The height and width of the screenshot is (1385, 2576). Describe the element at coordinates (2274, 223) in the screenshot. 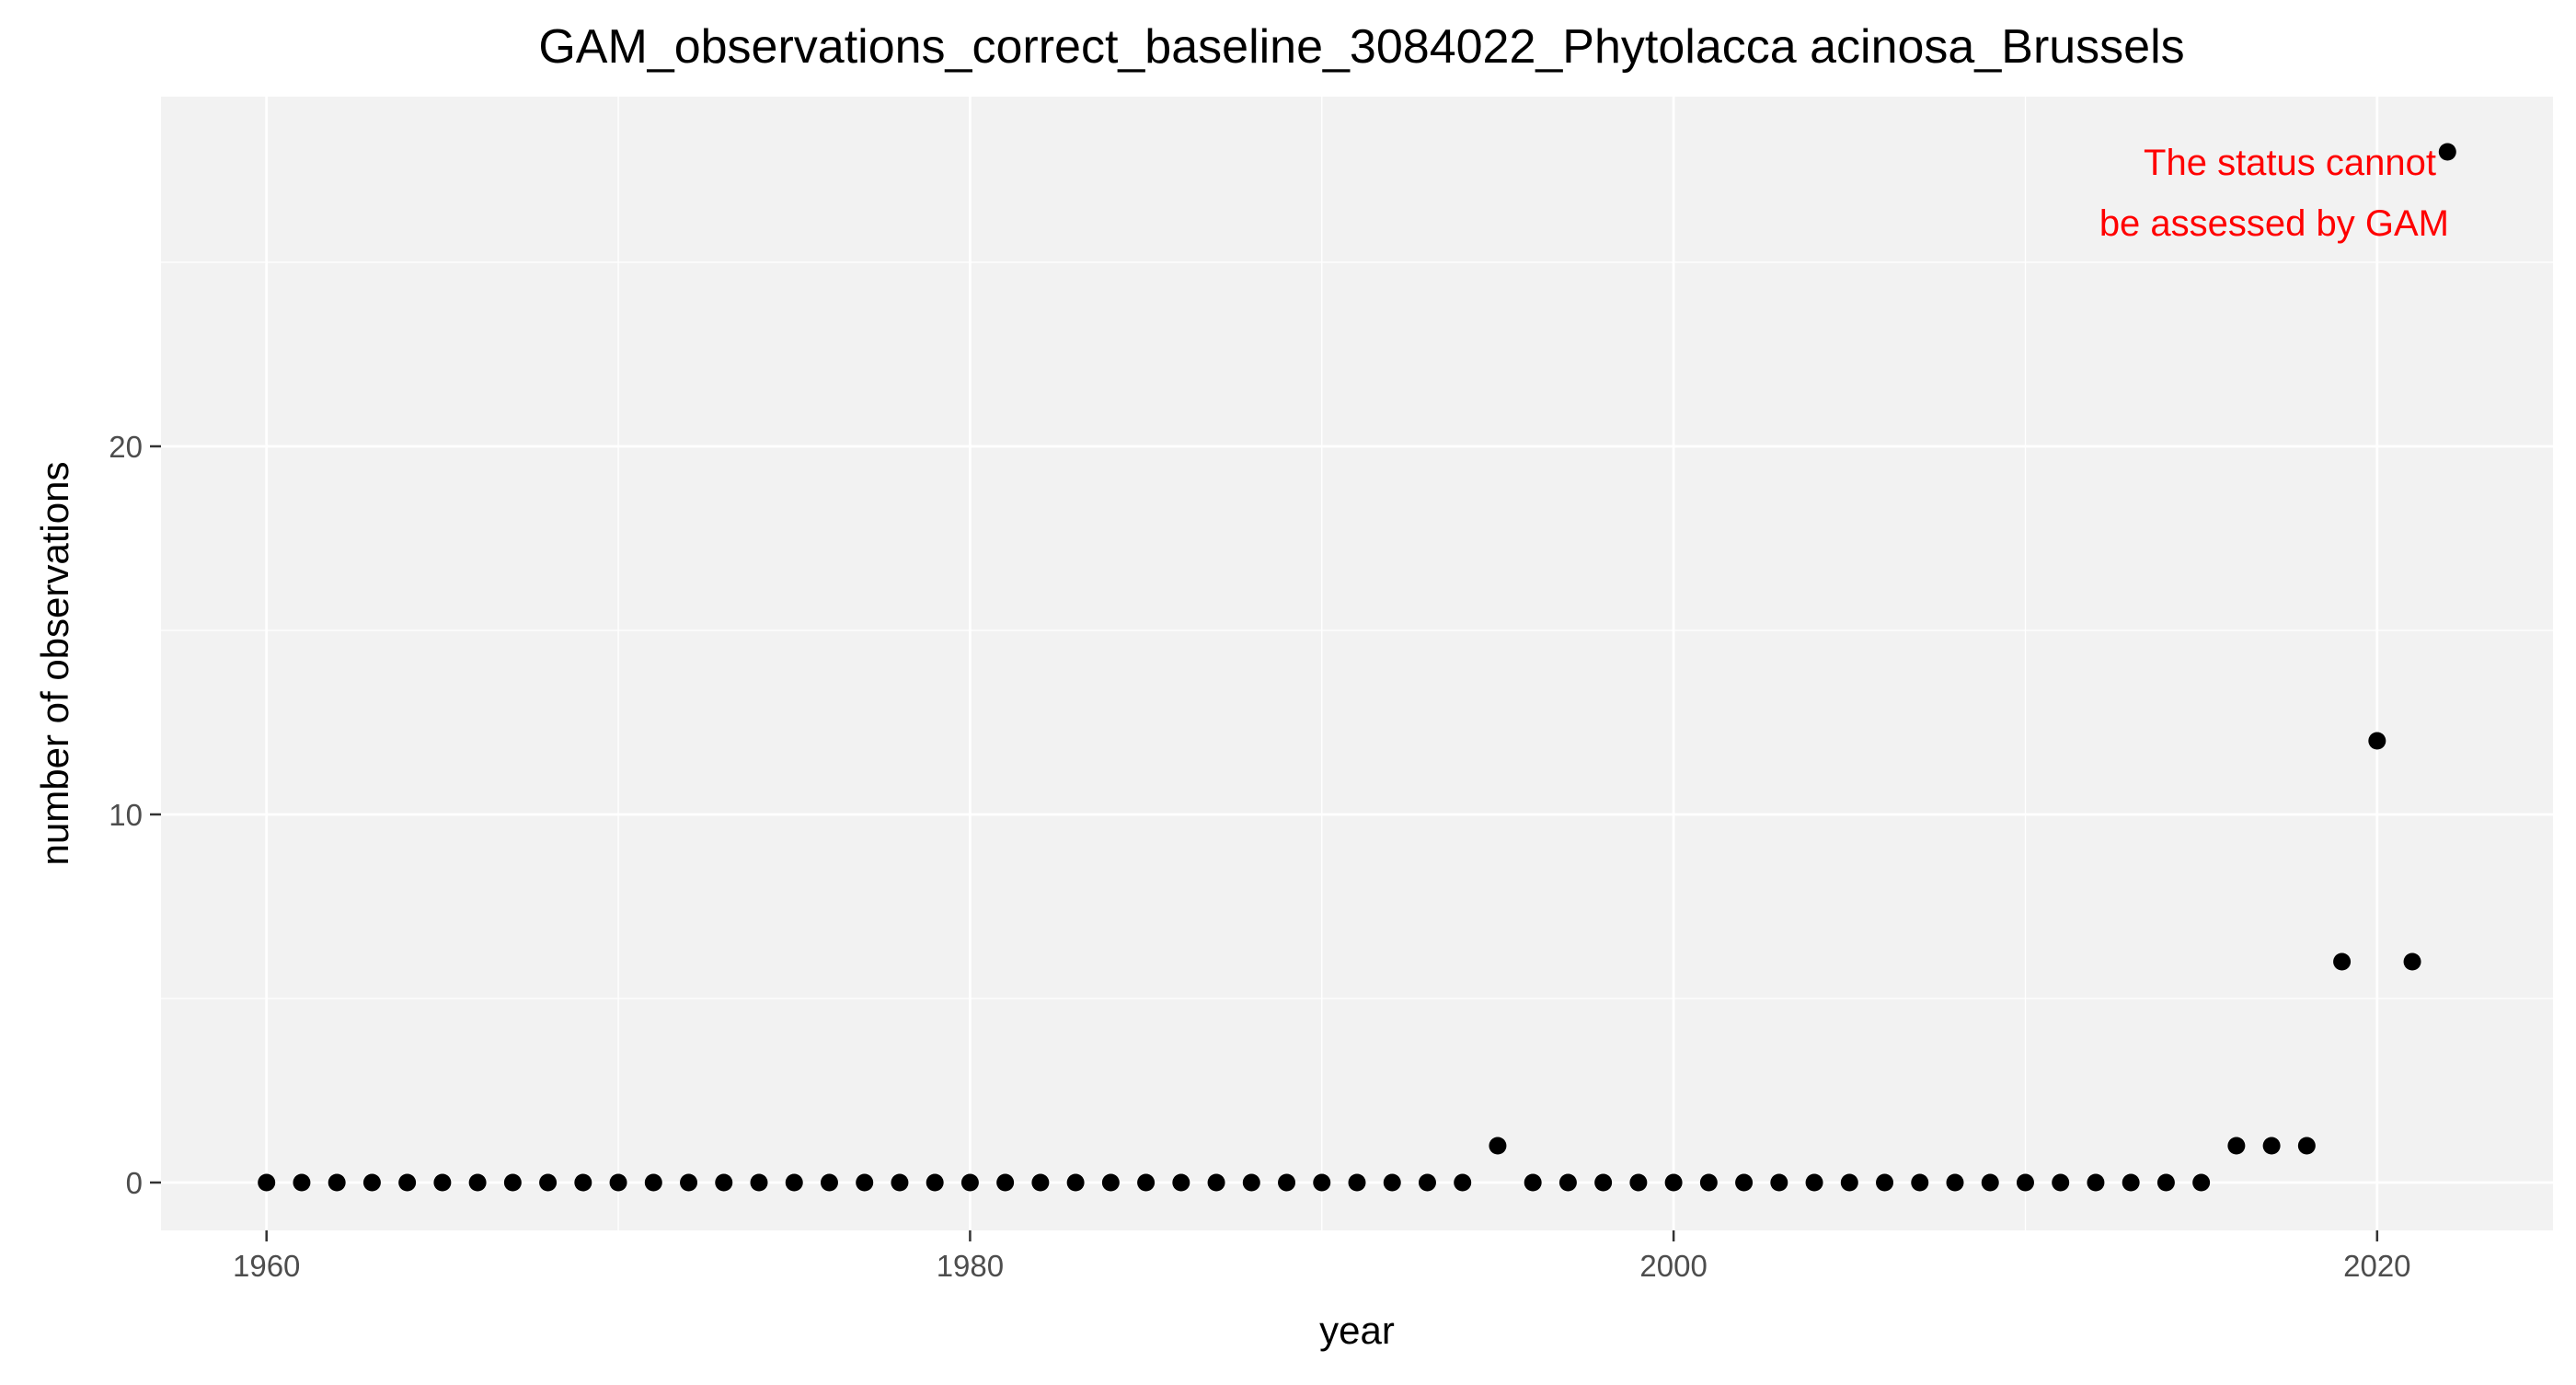

I see `annotation-line-2: be assessed by GAM` at that location.